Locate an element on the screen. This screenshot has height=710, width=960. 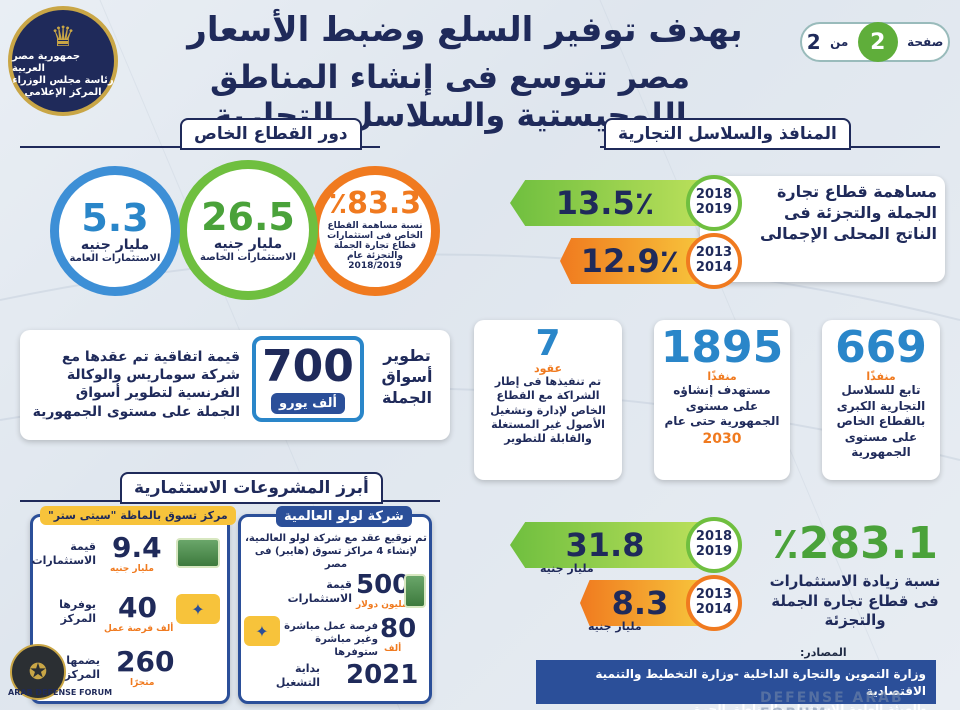
jobs-icon: ✦ is located at coordinates (262, 631).